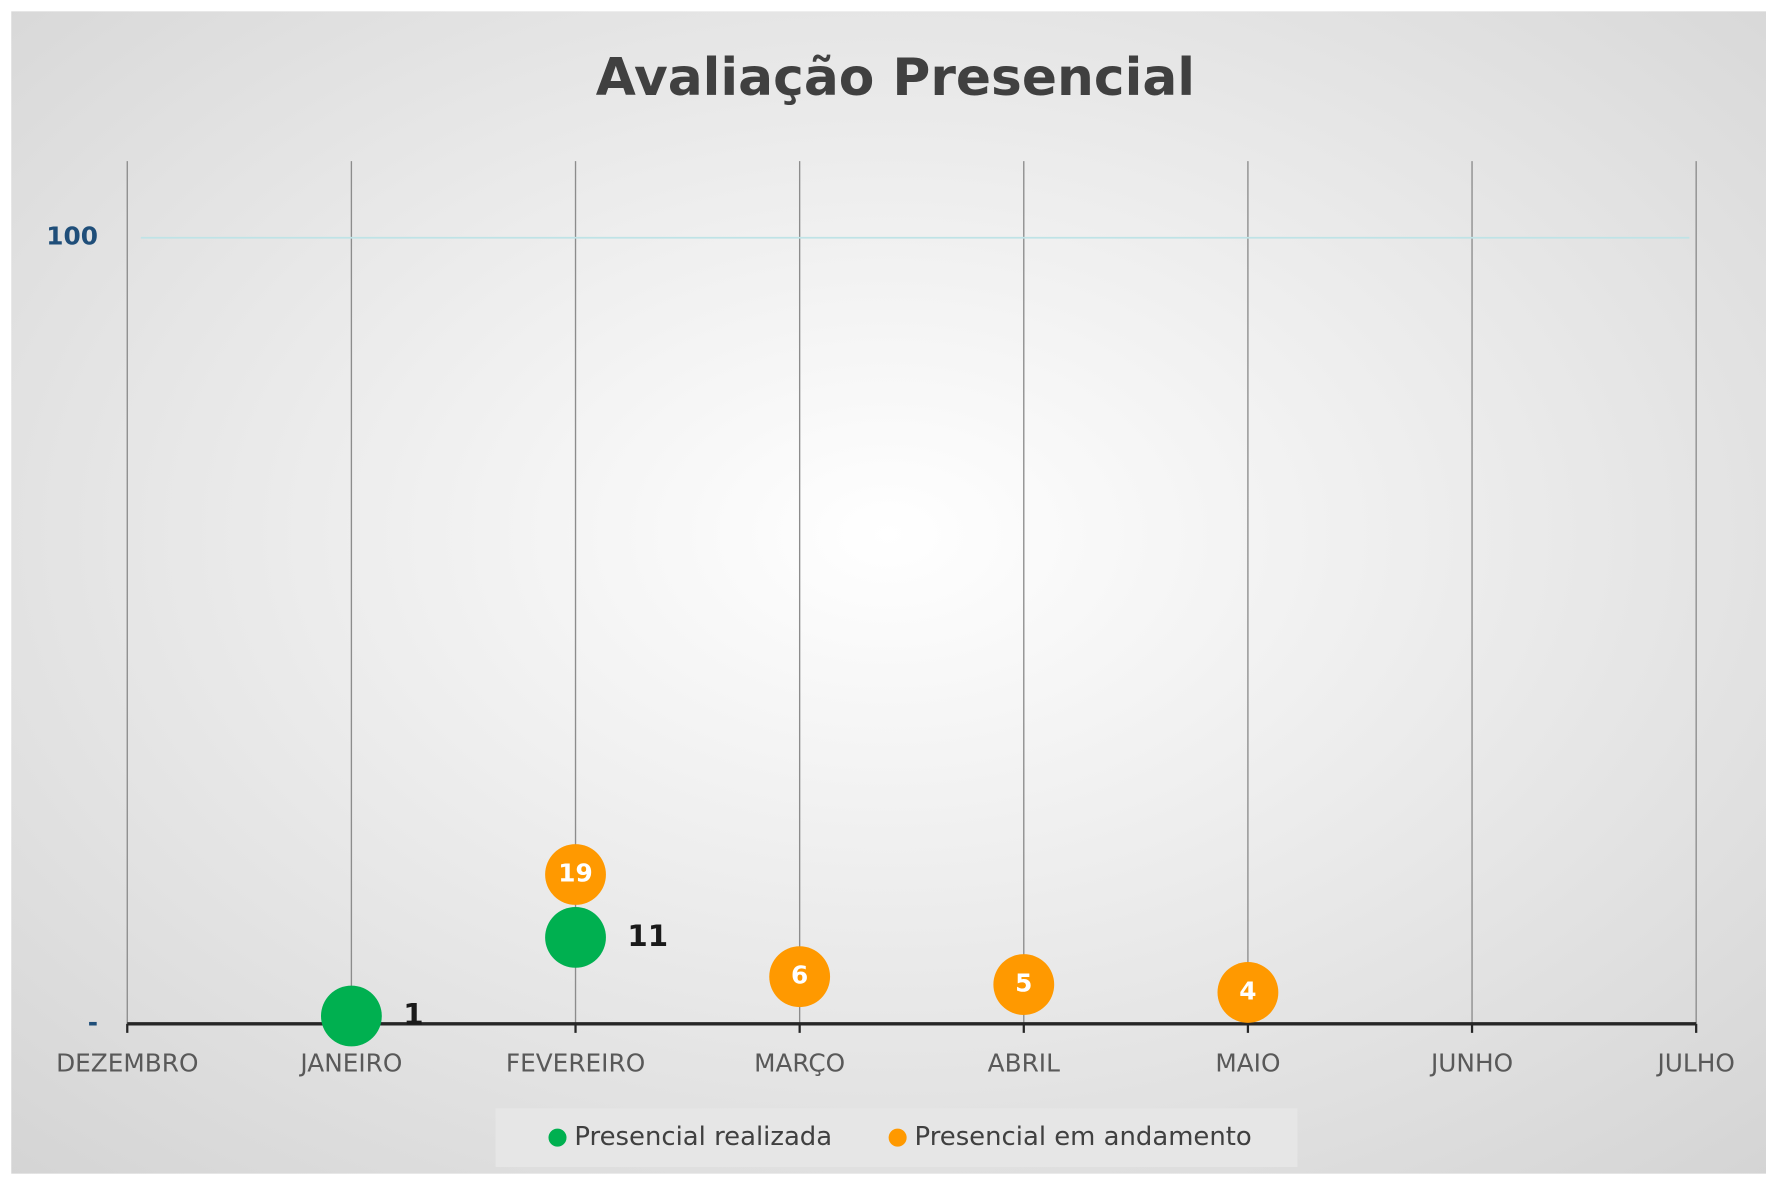  What do you see at coordinates (1247, 1062) in the screenshot?
I see `x-tick-label: MAIO` at bounding box center [1247, 1062].